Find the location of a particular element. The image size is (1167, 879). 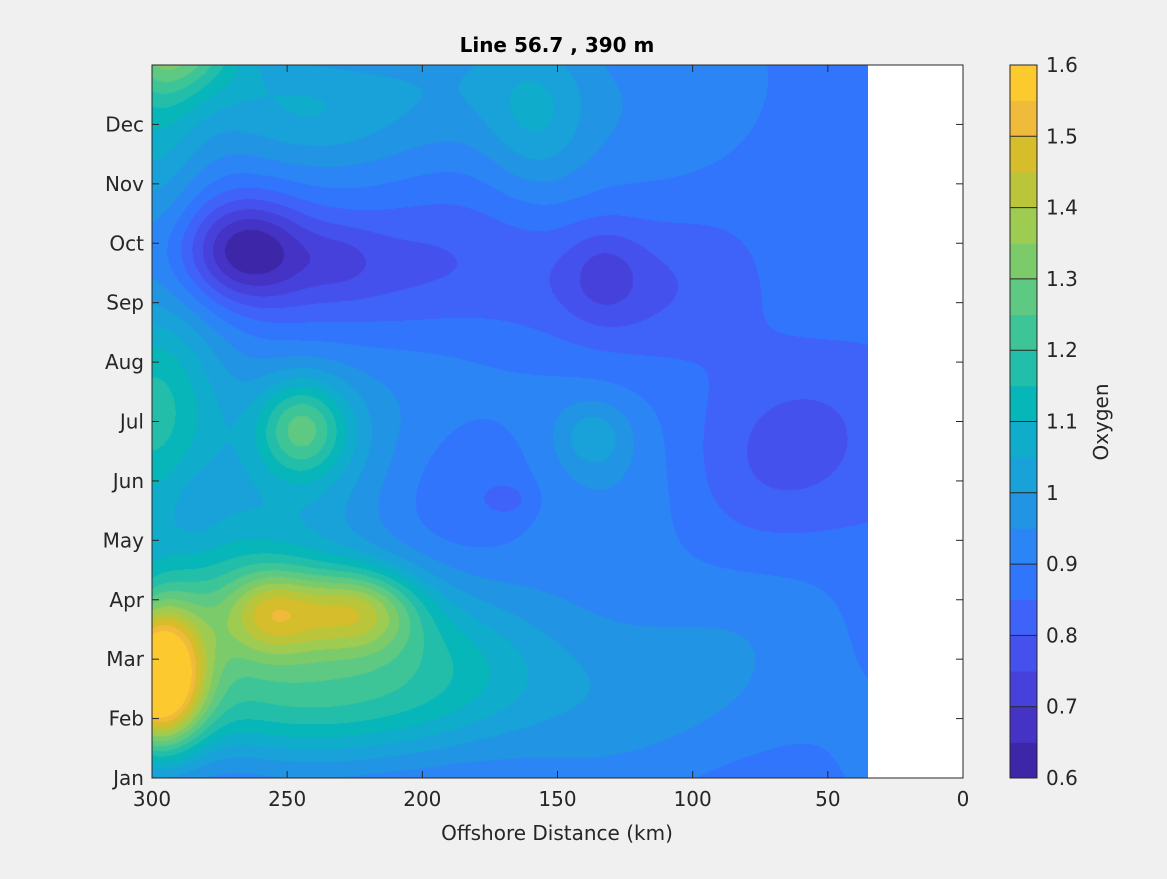

colorbar-tick-label: 0.6 is located at coordinates (1062, 778).